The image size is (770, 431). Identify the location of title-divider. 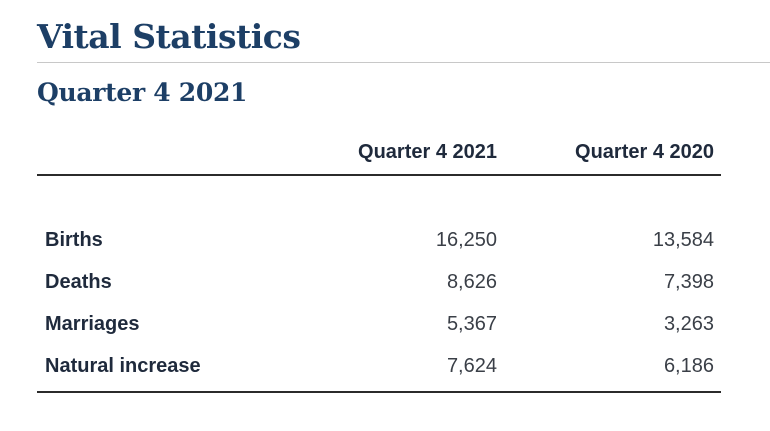
(403, 62).